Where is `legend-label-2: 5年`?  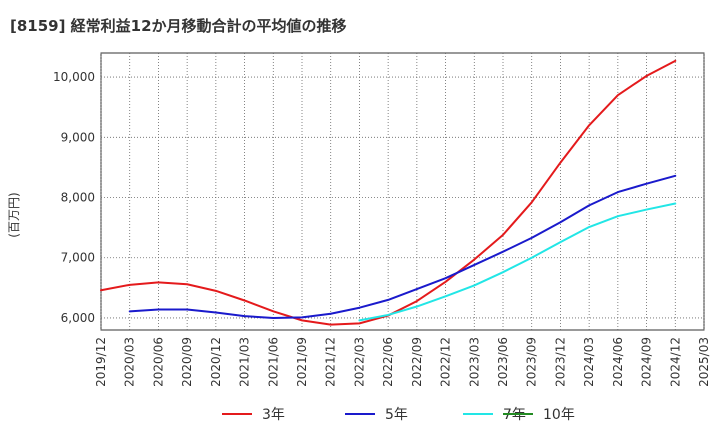
legend-label-2: 5年 is located at coordinates (396, 415).